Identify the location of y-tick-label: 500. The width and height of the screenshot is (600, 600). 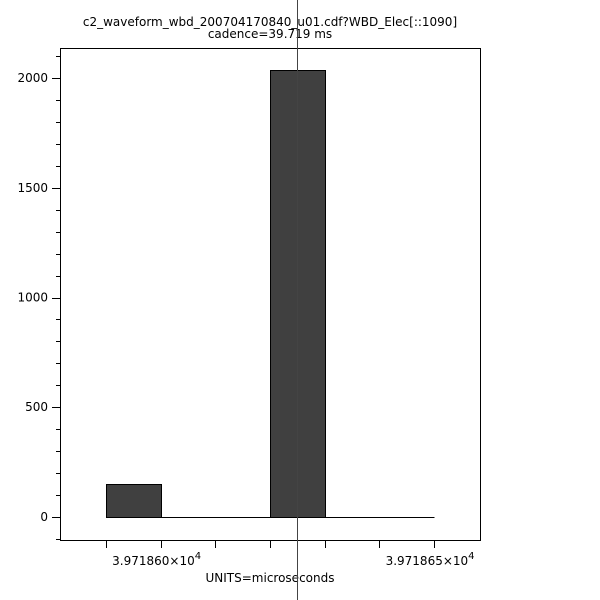
(36, 407).